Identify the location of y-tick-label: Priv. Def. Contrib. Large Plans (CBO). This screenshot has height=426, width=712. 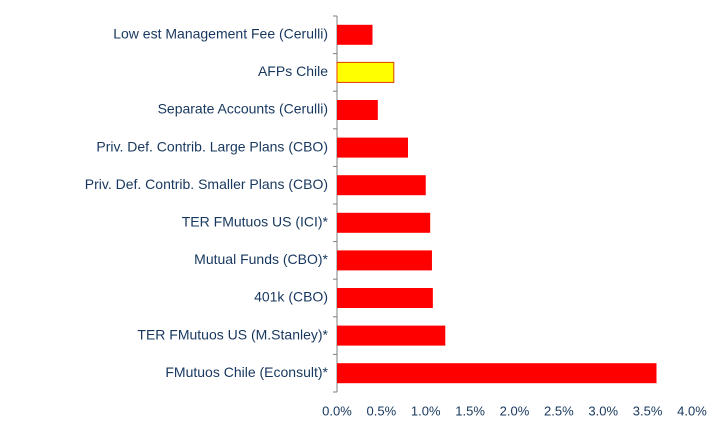
(212, 146).